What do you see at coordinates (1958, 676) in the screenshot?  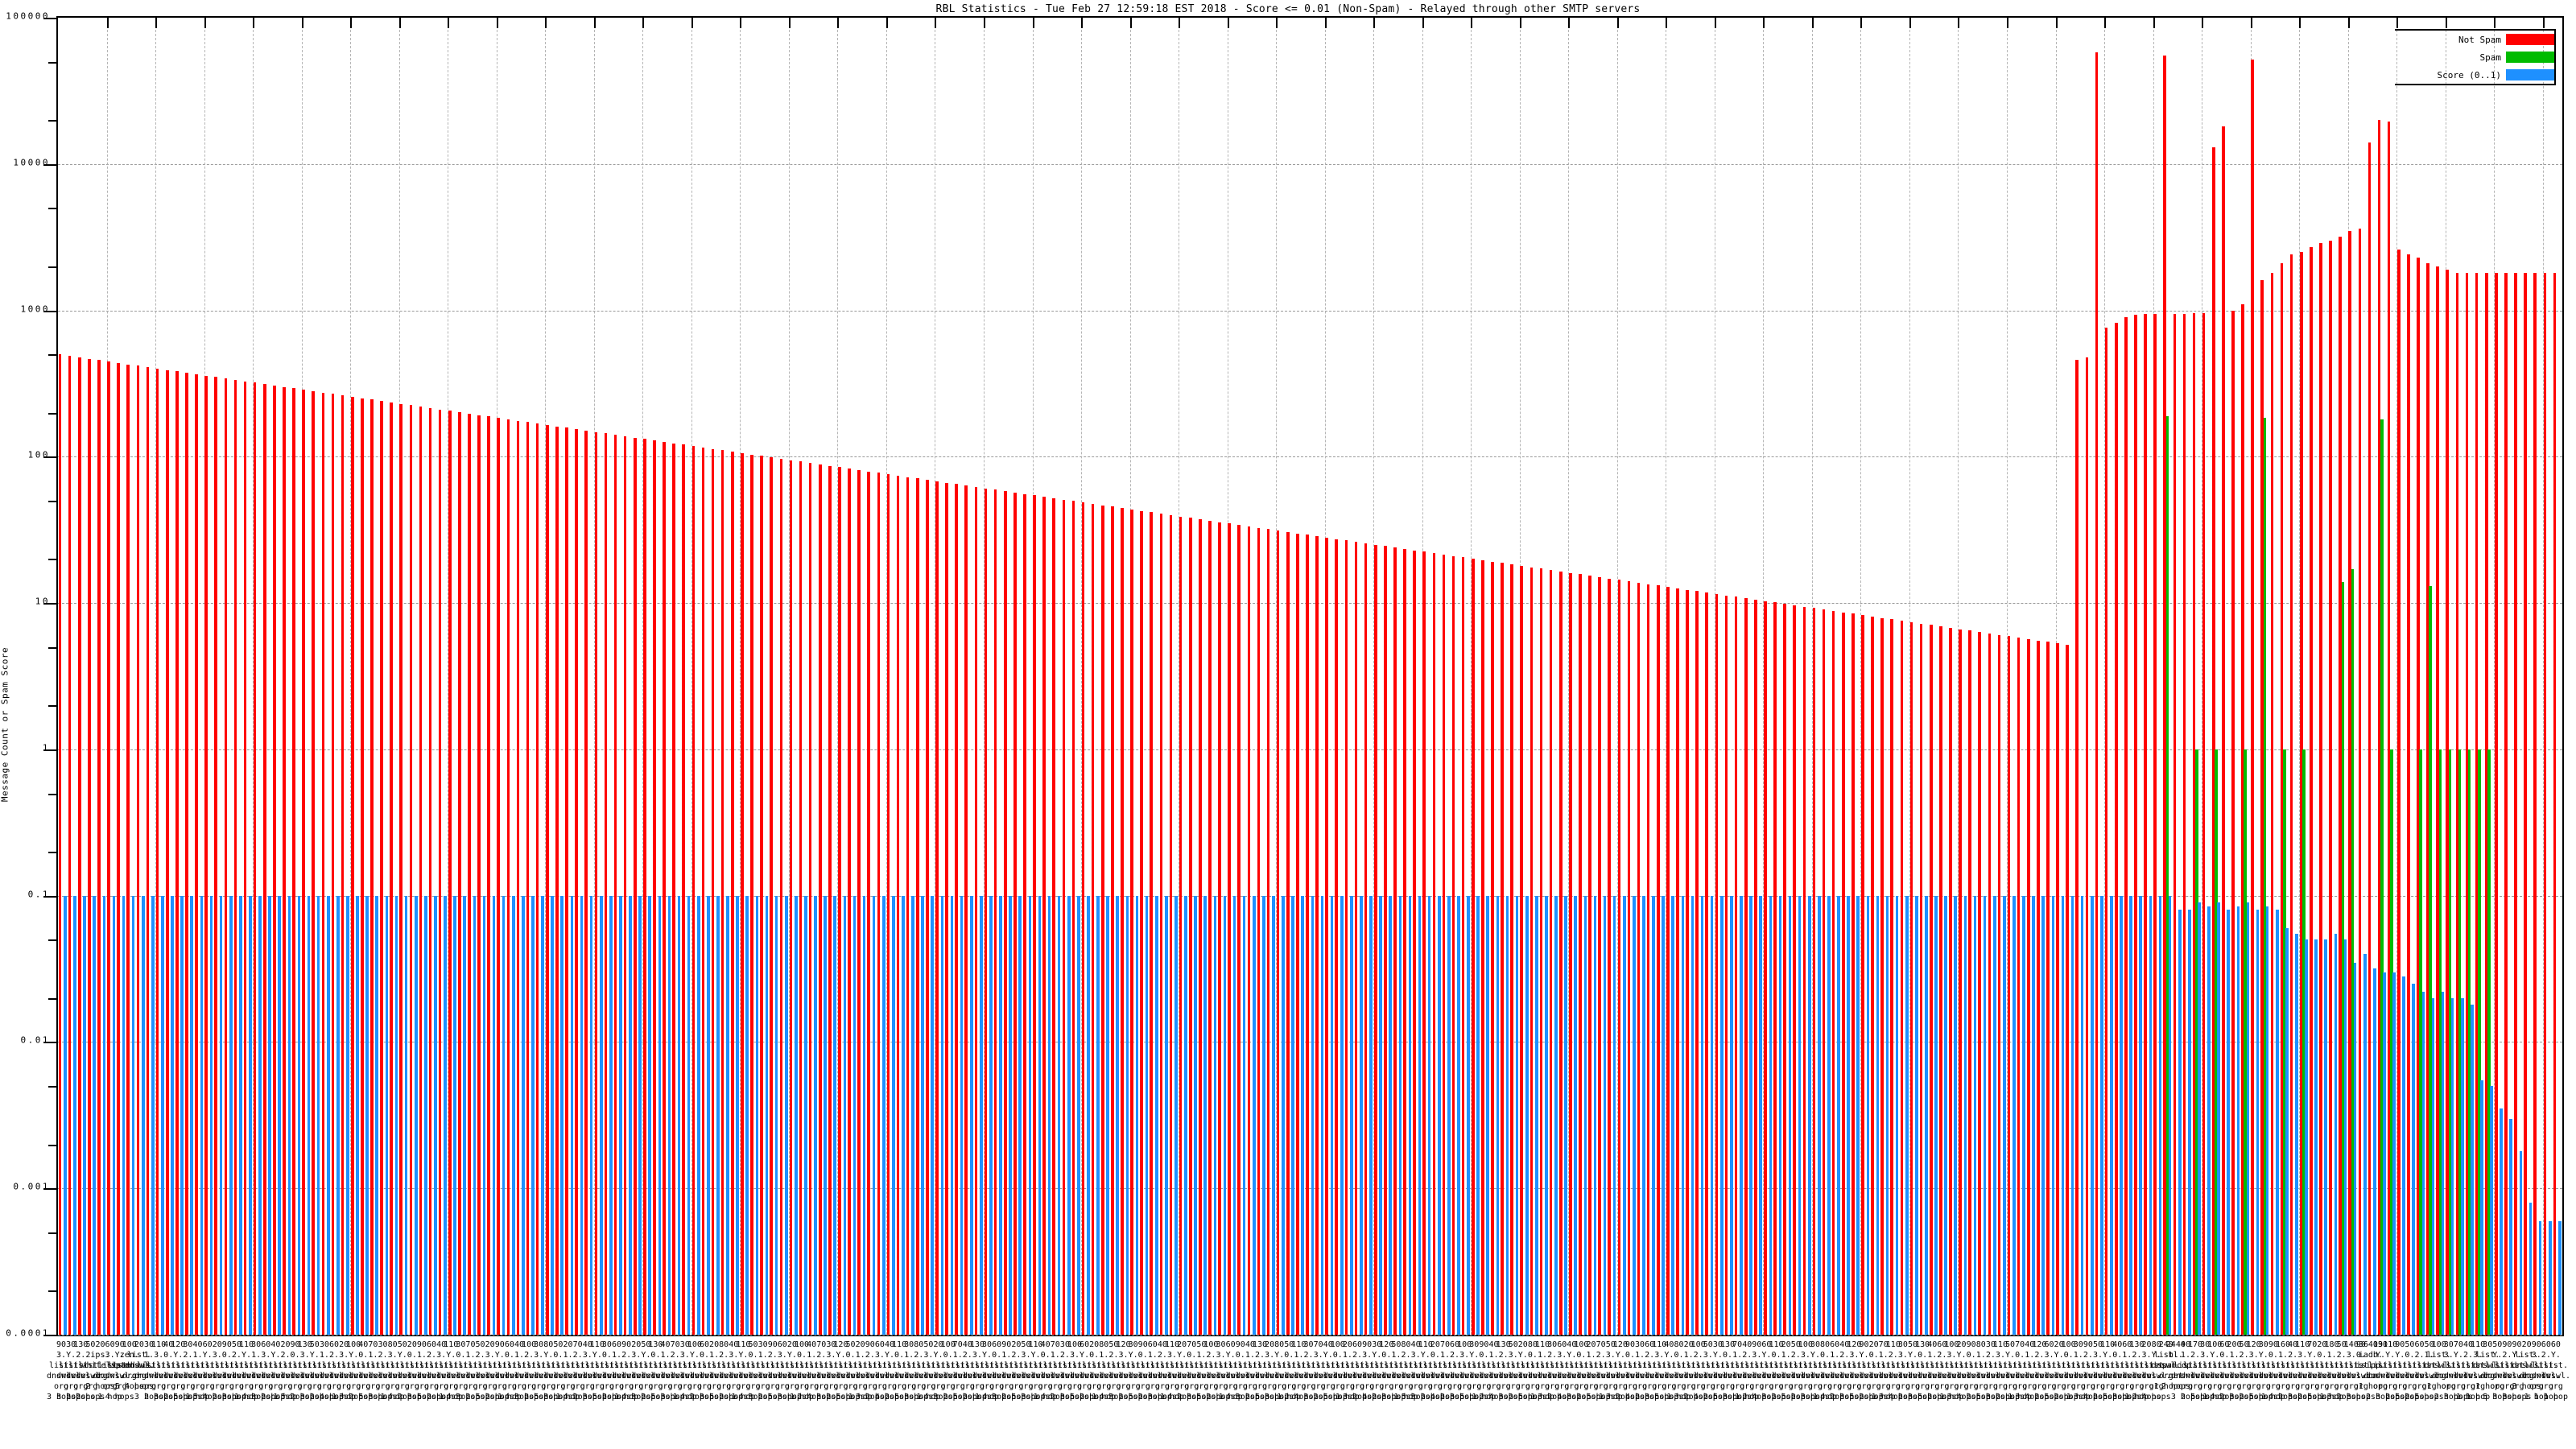 I see `gridline-vertical` at bounding box center [1958, 676].